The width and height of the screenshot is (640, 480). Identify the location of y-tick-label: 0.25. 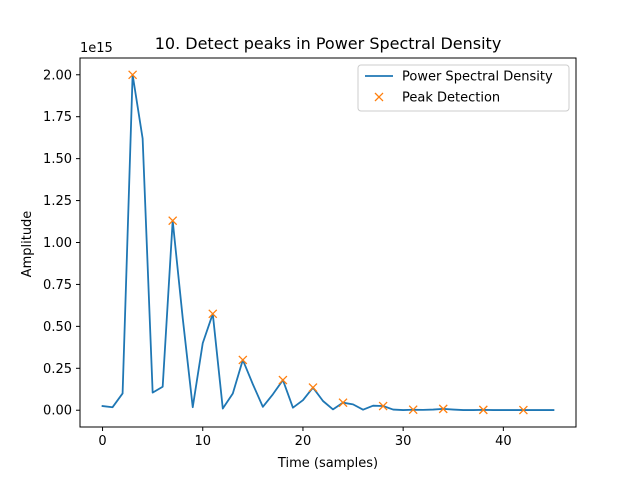
(57, 369).